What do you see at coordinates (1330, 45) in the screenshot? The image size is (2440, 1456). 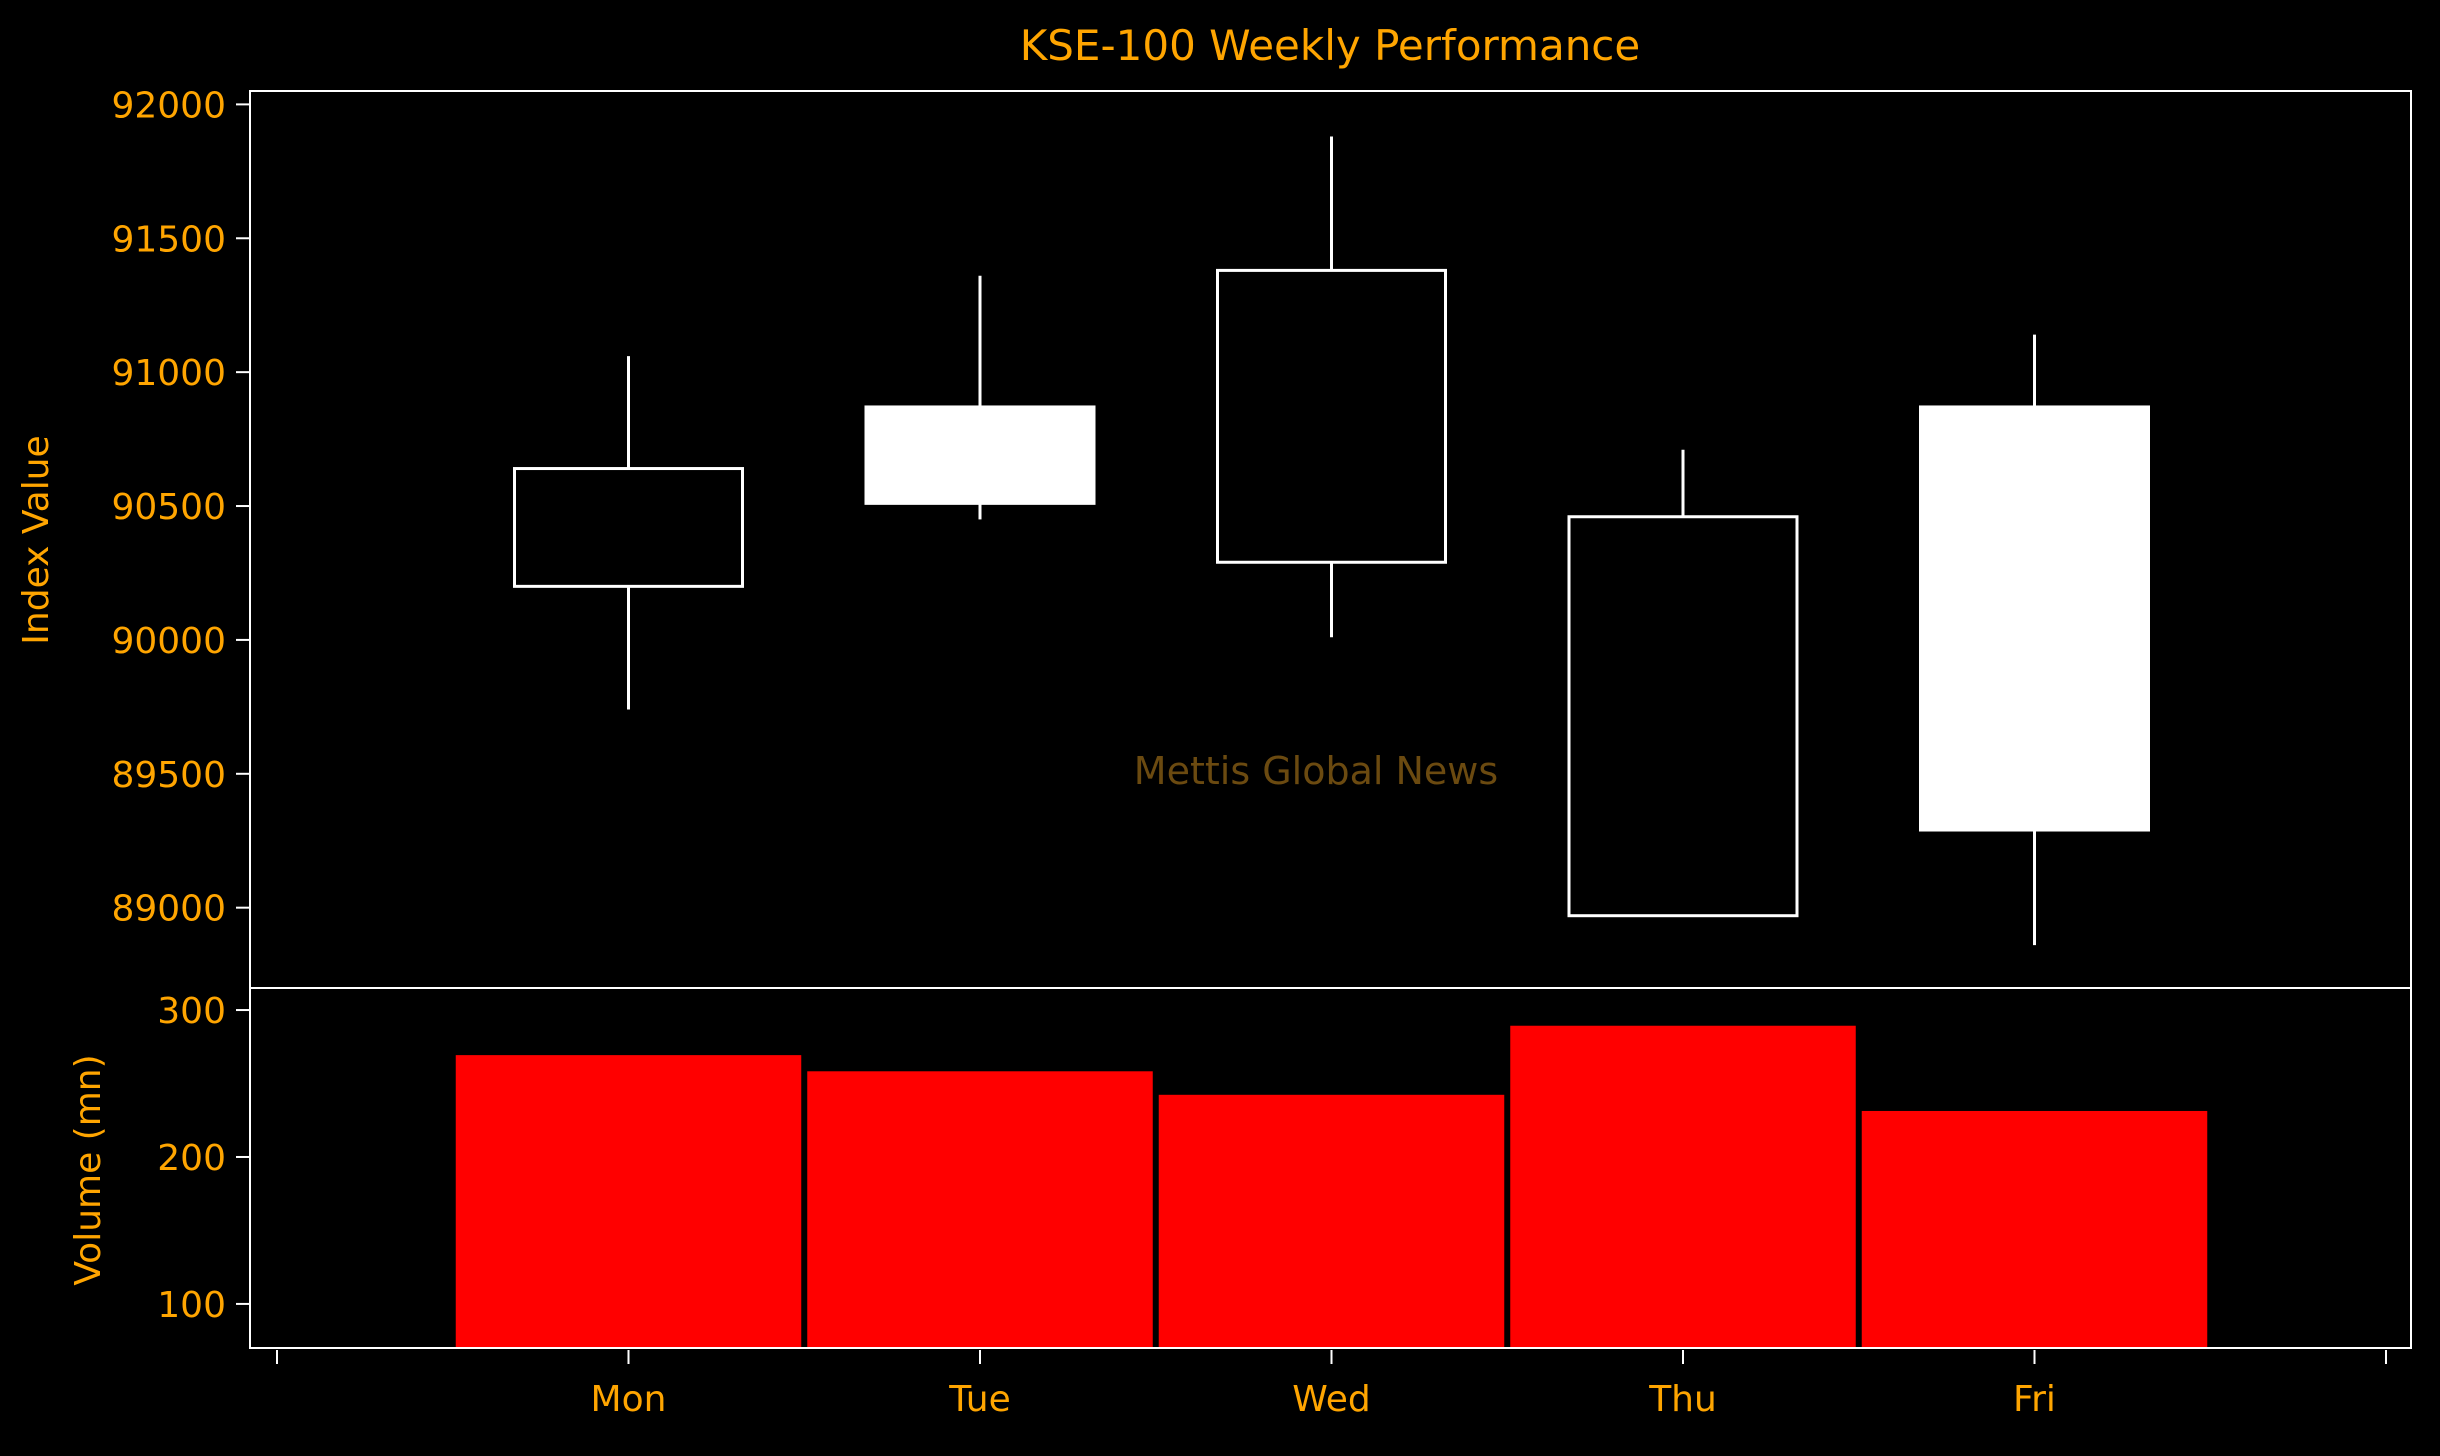 I see `chart-title: KSE-100 Weekly Performance` at bounding box center [1330, 45].